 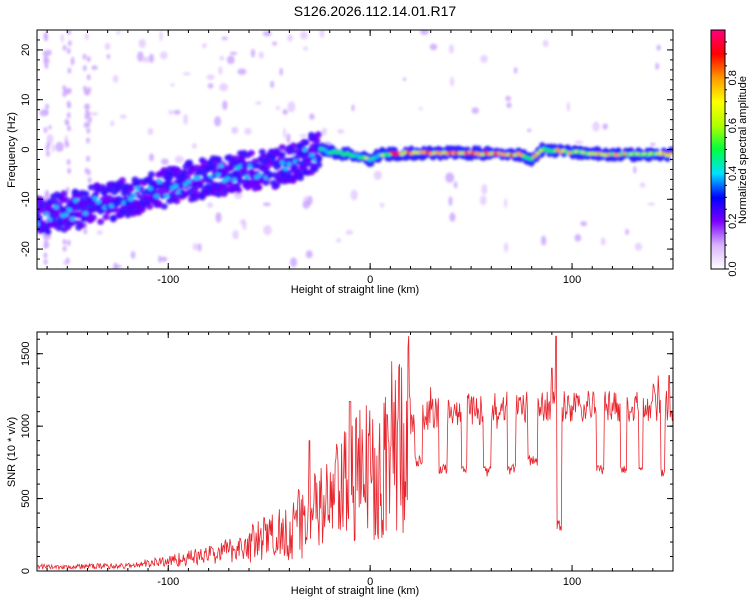 What do you see at coordinates (732, 159) in the screenshot?
I see `colorbar-ticks: 0.0 0.2 0.4 0.6 0.8` at bounding box center [732, 159].